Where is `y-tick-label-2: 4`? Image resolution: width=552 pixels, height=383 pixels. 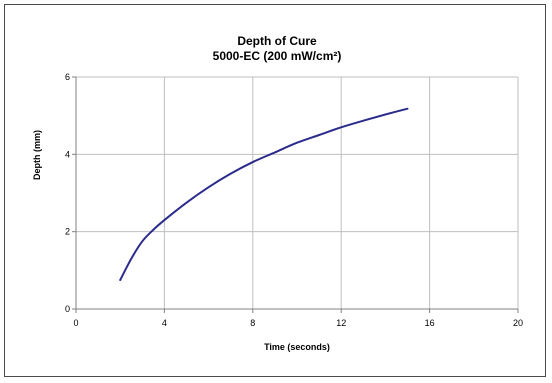 y-tick-label-2: 4 is located at coordinates (67, 154).